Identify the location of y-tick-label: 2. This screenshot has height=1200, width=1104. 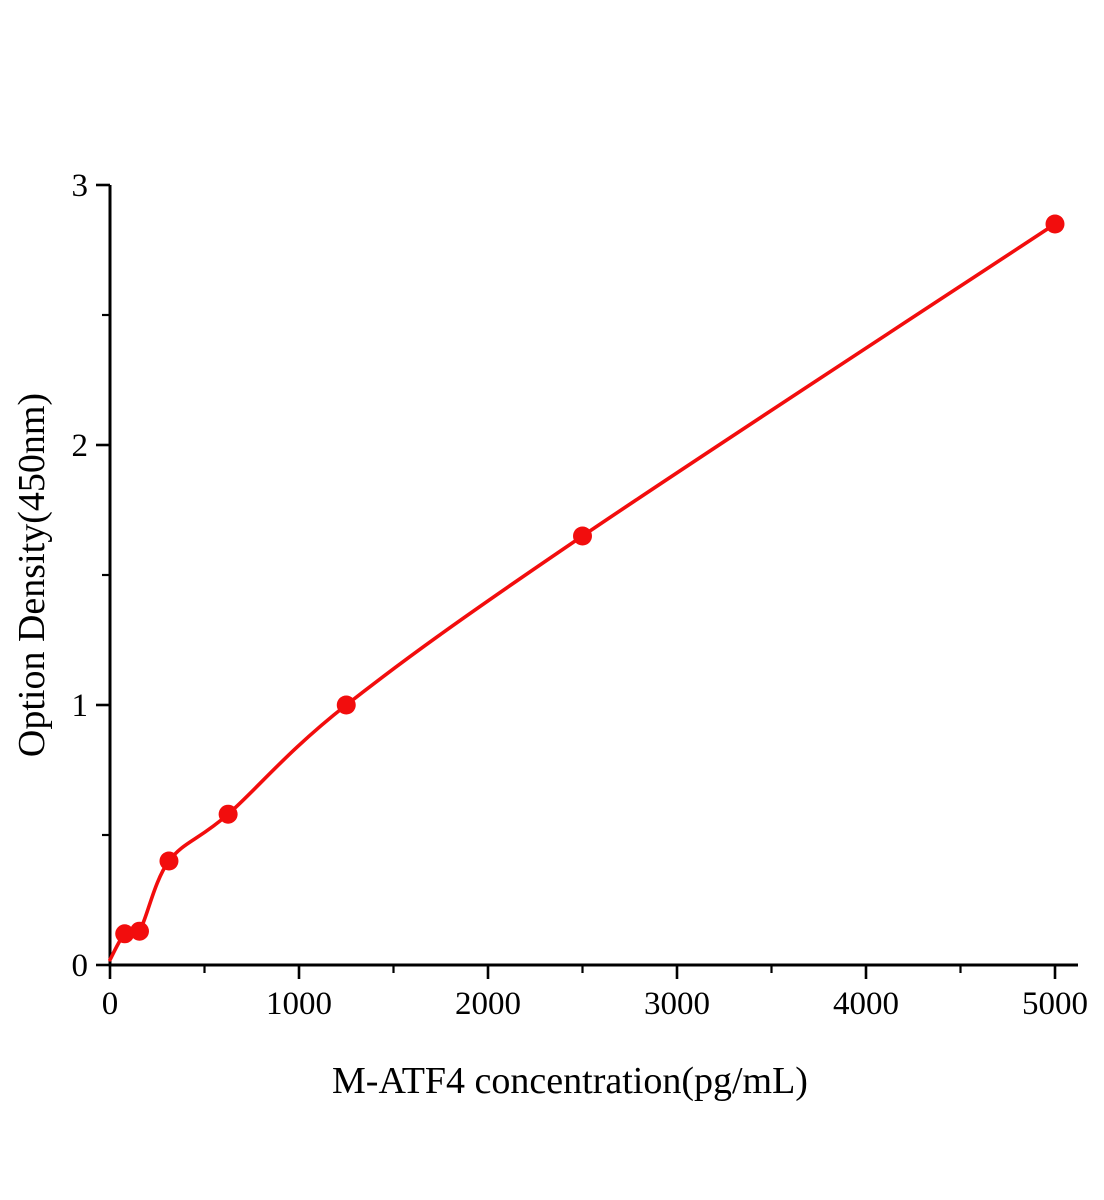
(80, 446).